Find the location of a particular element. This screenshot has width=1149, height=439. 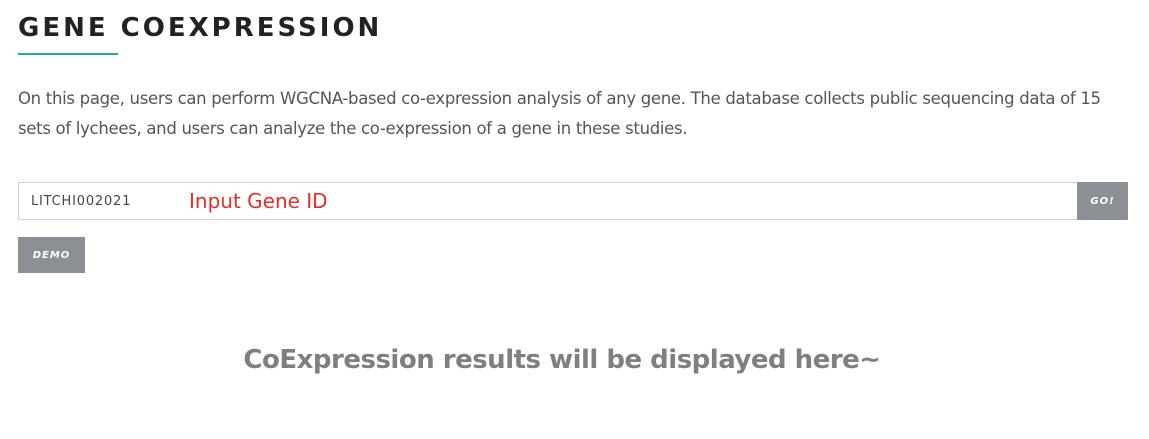

gene-id-input is located at coordinates (547, 201).